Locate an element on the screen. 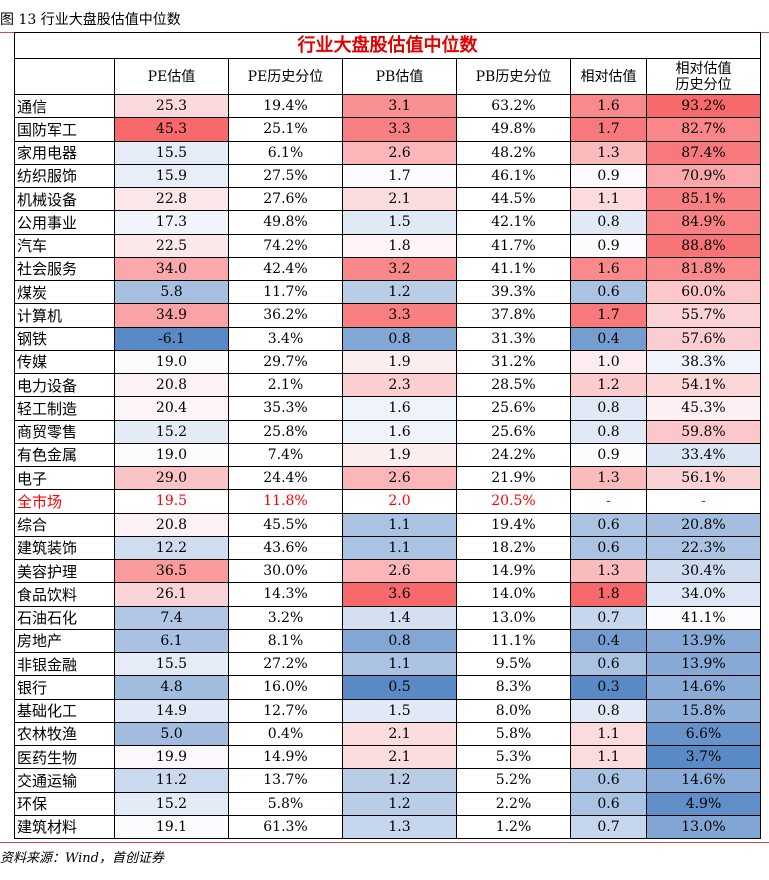  table-row: 传媒 19.0 29.7% 1.9 31.2% 1.0 38.3% is located at coordinates (387, 362).